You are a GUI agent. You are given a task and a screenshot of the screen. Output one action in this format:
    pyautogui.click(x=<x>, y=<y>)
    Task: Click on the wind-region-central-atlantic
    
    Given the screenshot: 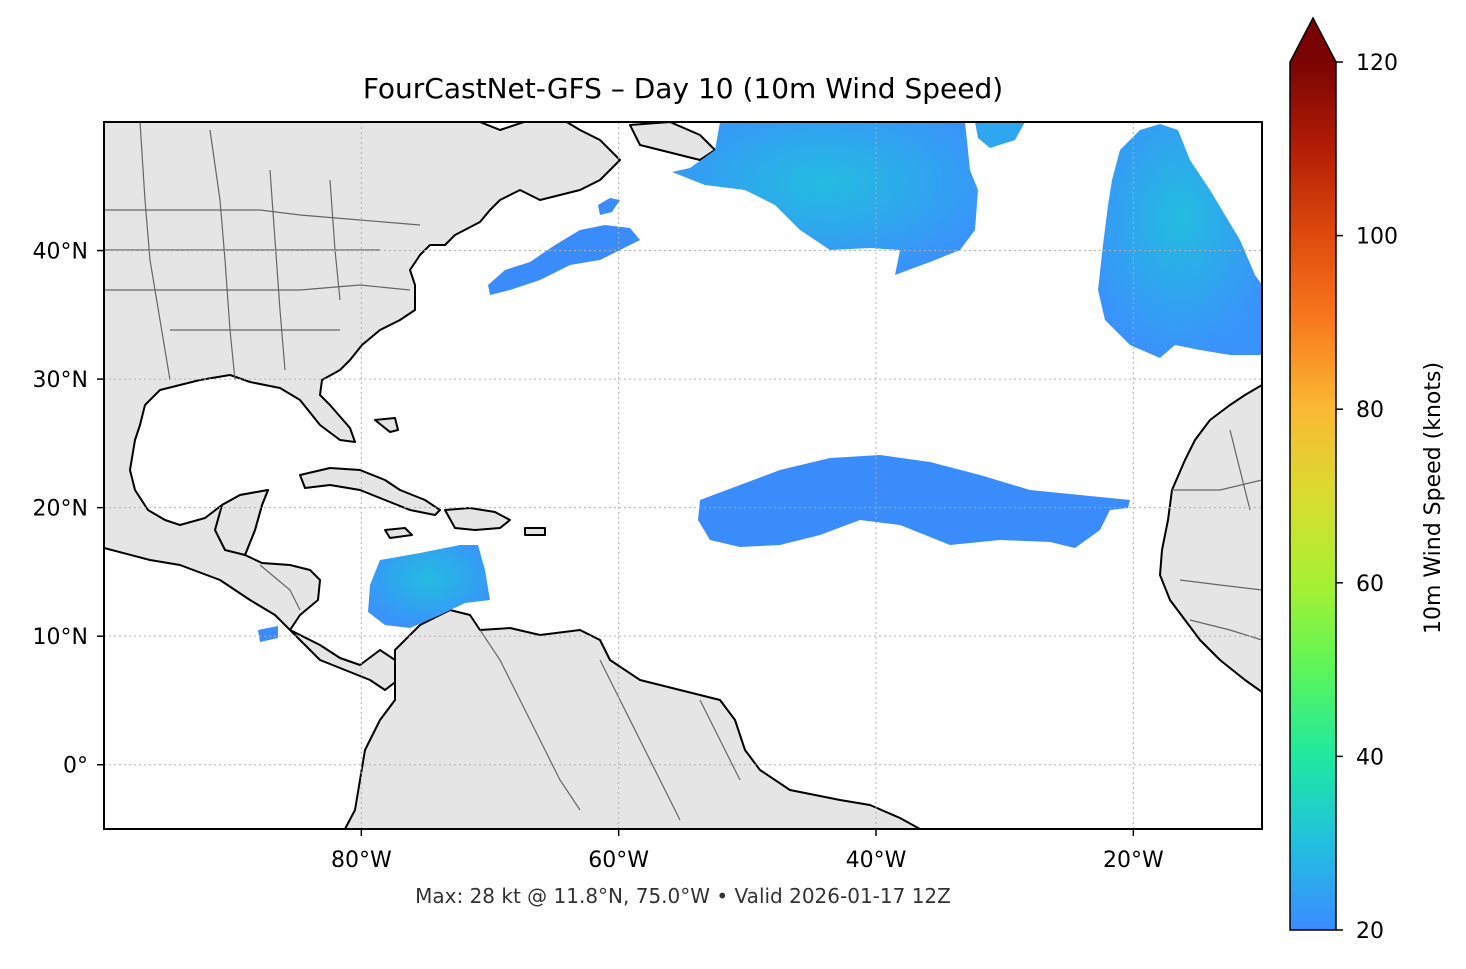 What is the action you would take?
    pyautogui.click(x=914, y=501)
    